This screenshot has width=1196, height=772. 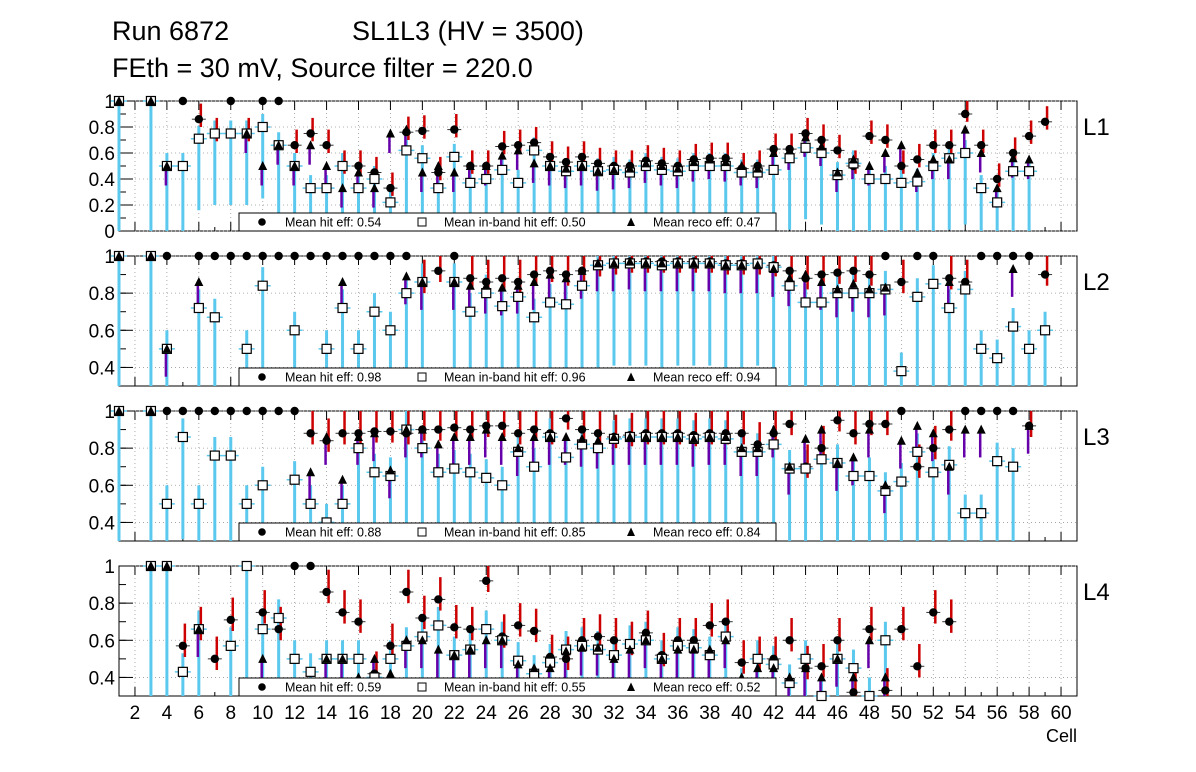 What do you see at coordinates (262, 222) in the screenshot?
I see `legend-hit-marker` at bounding box center [262, 222].